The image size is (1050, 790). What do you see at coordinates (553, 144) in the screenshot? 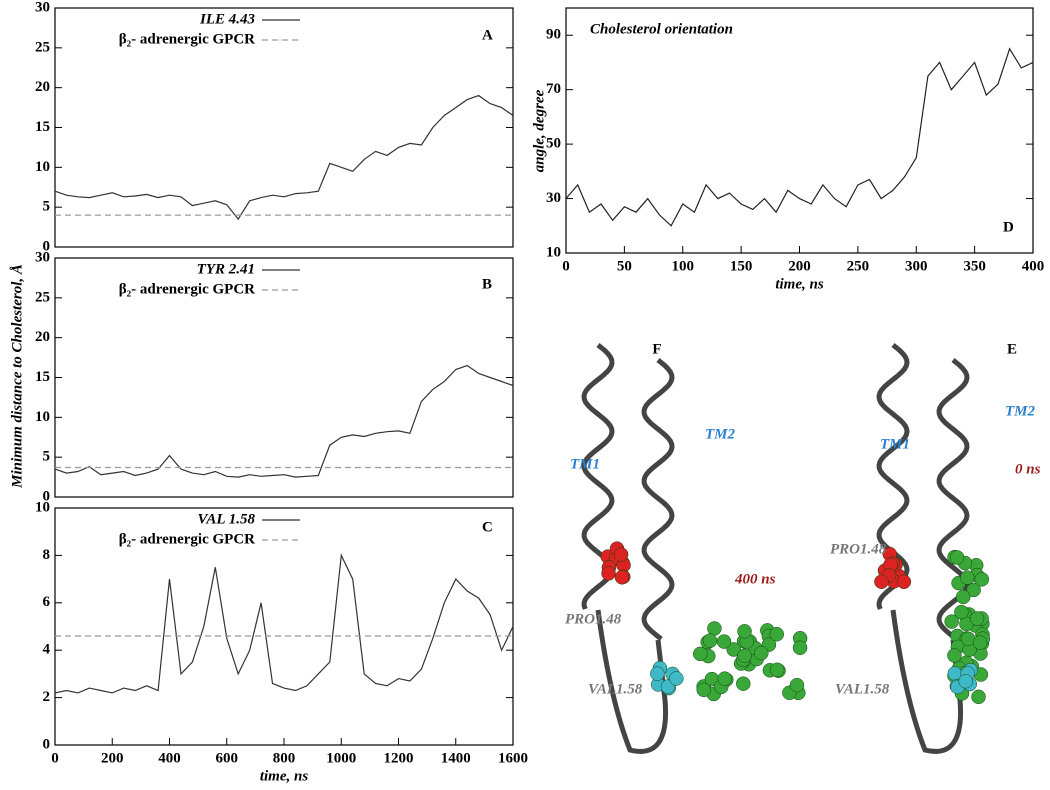
I see `y-tick-label: 50` at bounding box center [553, 144].